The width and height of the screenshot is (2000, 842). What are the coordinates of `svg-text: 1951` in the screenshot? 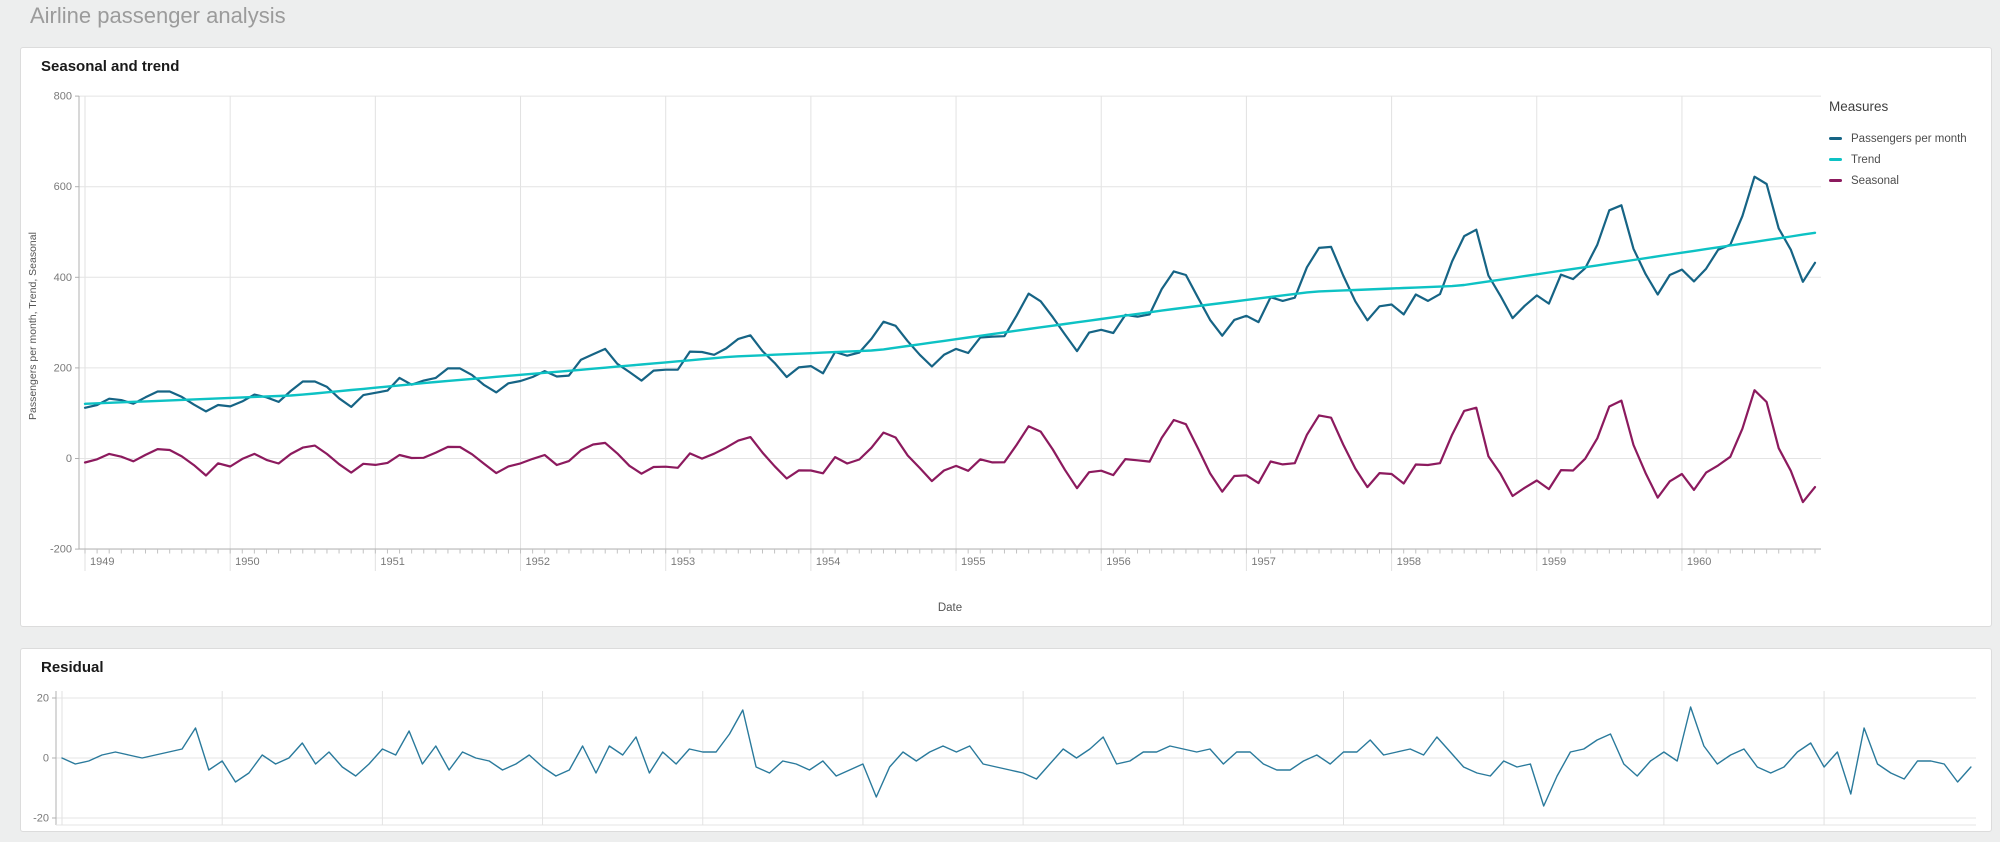 It's located at (392, 562).